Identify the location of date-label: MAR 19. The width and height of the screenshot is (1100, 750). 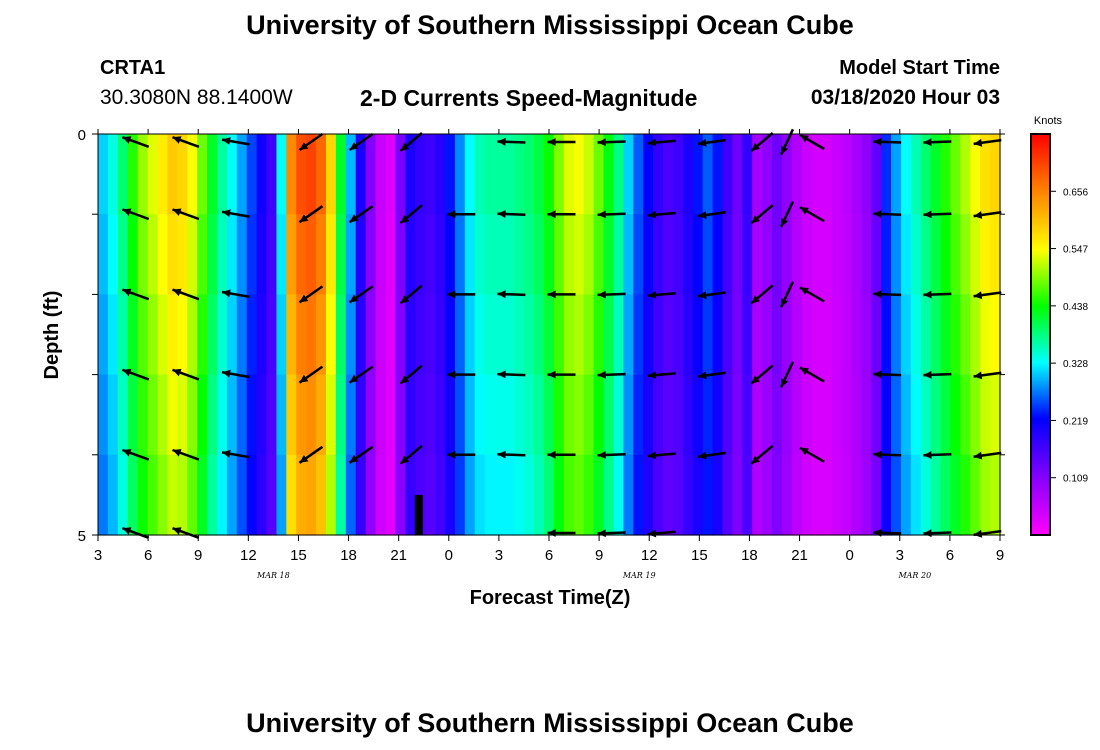
(639, 575).